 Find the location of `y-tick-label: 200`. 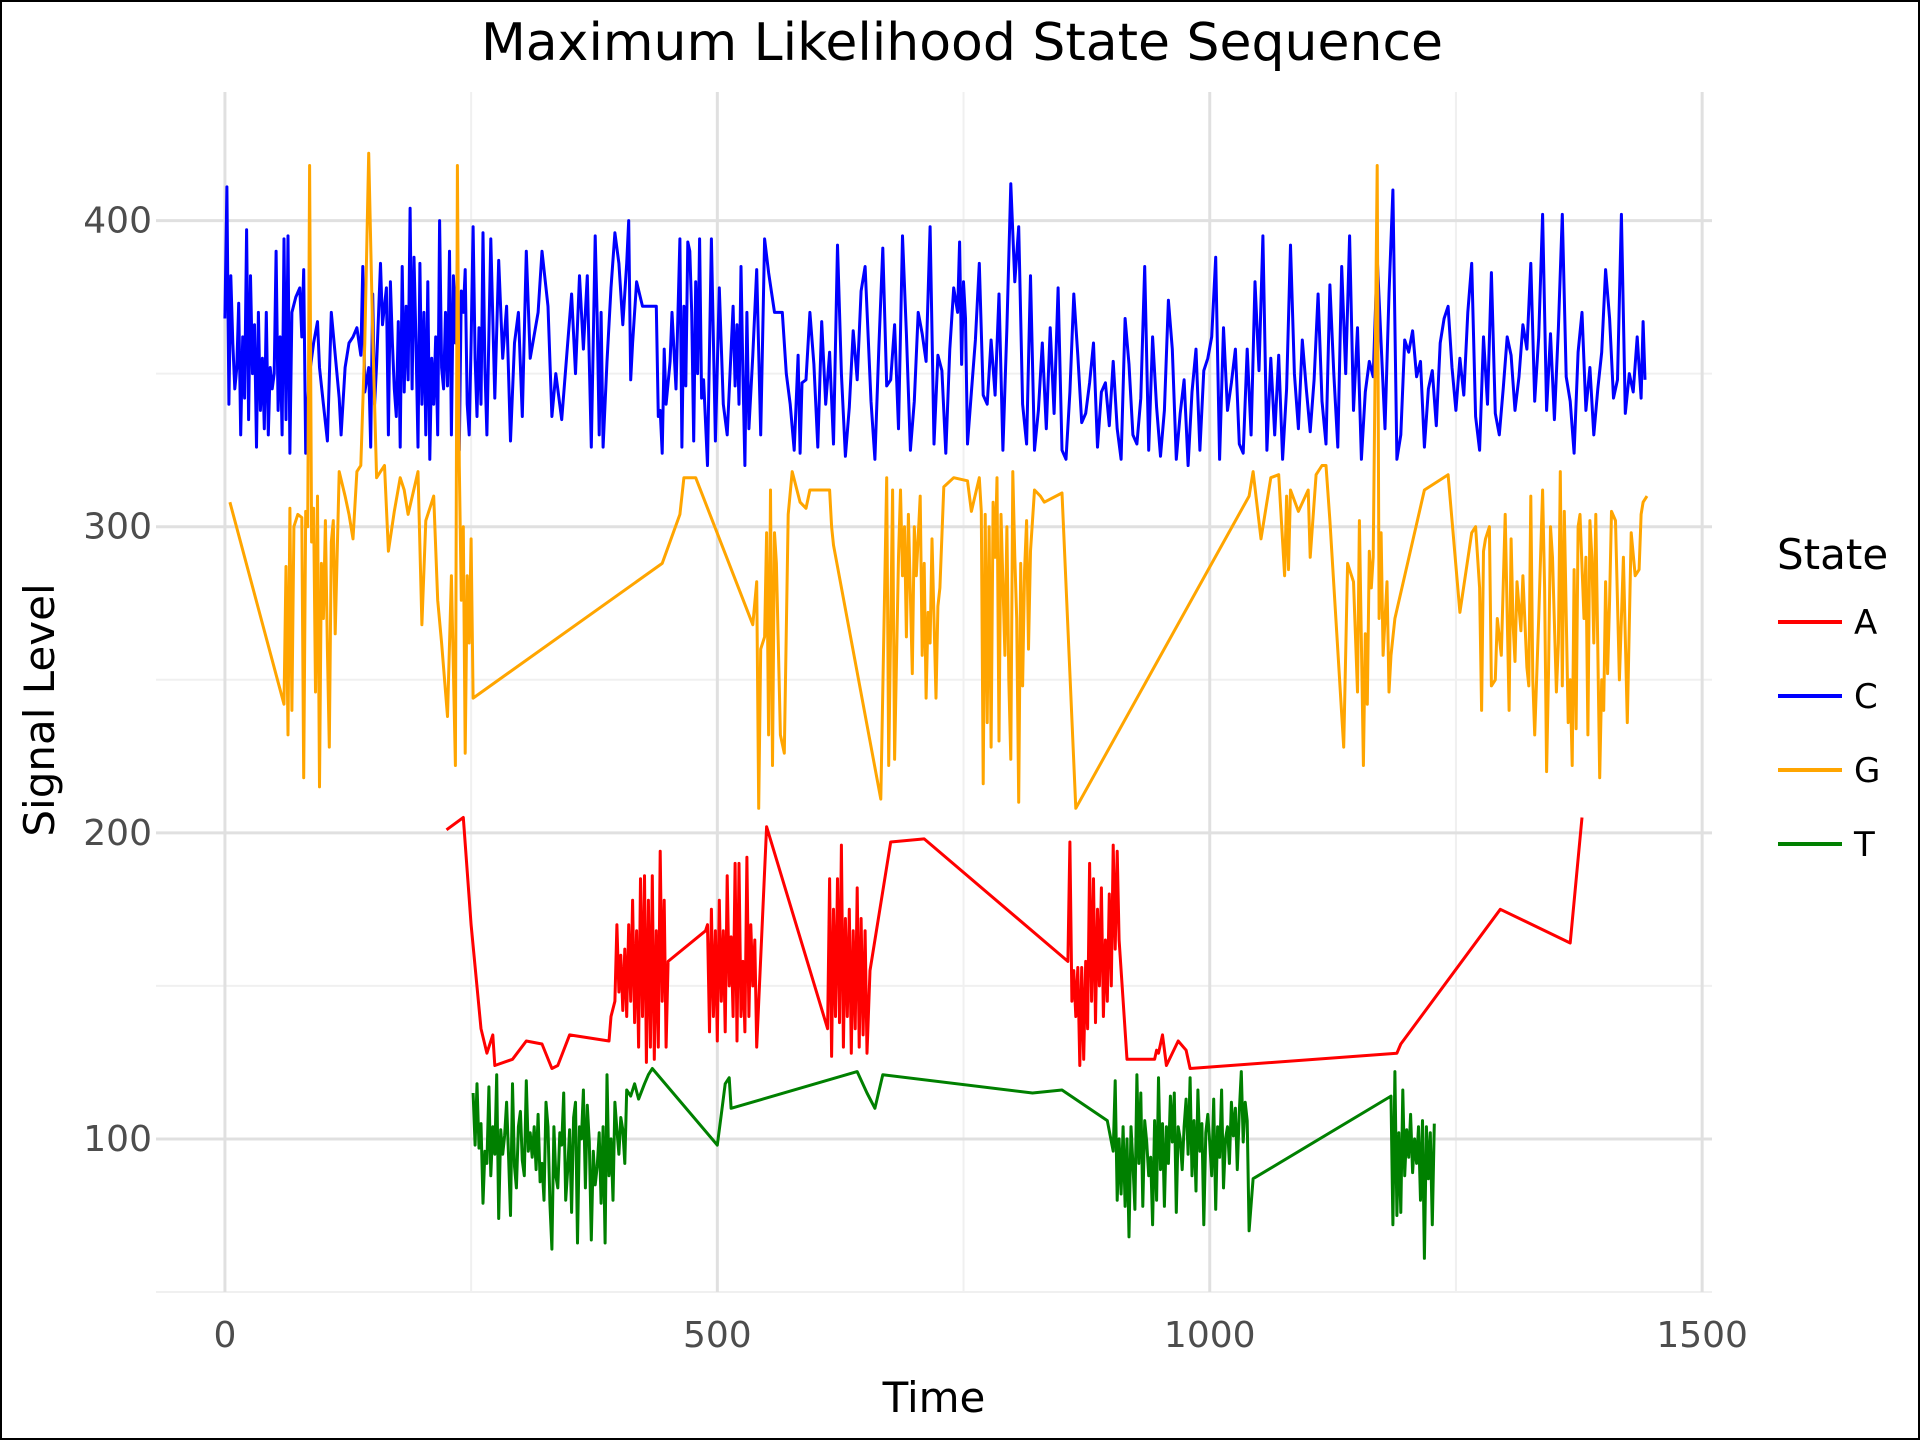

y-tick-label: 200 is located at coordinates (117, 833).